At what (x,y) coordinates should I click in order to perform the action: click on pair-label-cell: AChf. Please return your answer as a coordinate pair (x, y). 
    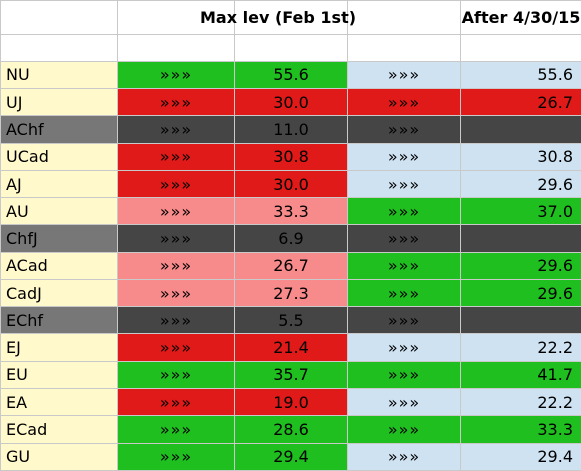
    Looking at the image, I should click on (59, 129).